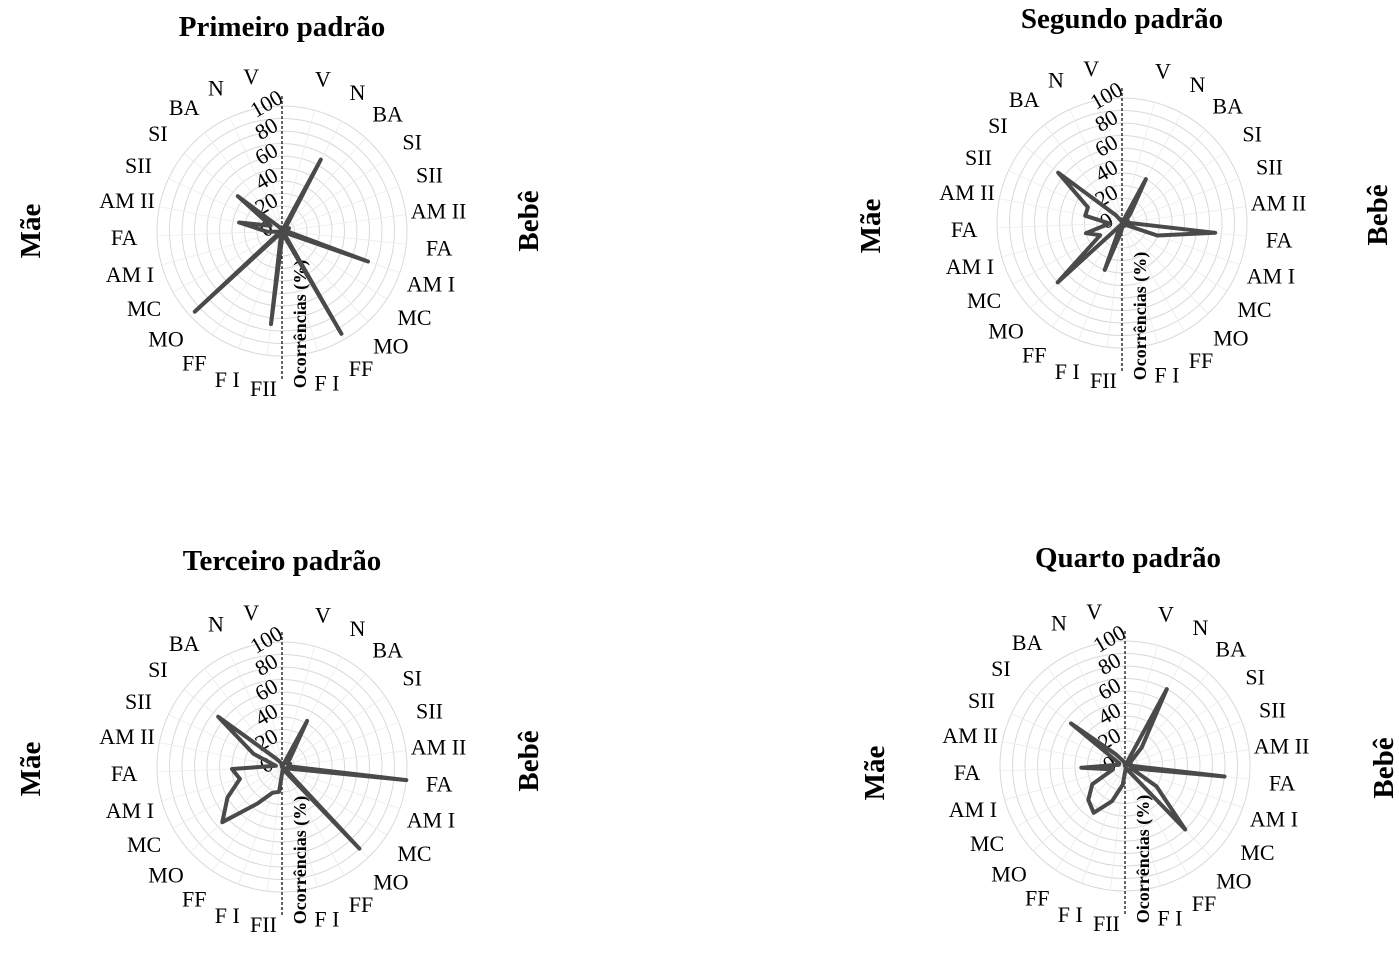  What do you see at coordinates (1140, 316) in the screenshot?
I see `radial-axis-title: Ocorrências (%)` at bounding box center [1140, 316].